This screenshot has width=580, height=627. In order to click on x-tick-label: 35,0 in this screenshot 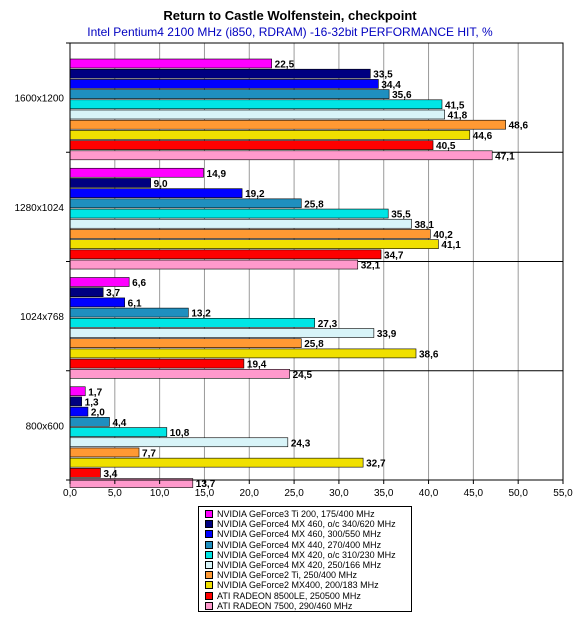, I will do `click(384, 493)`.